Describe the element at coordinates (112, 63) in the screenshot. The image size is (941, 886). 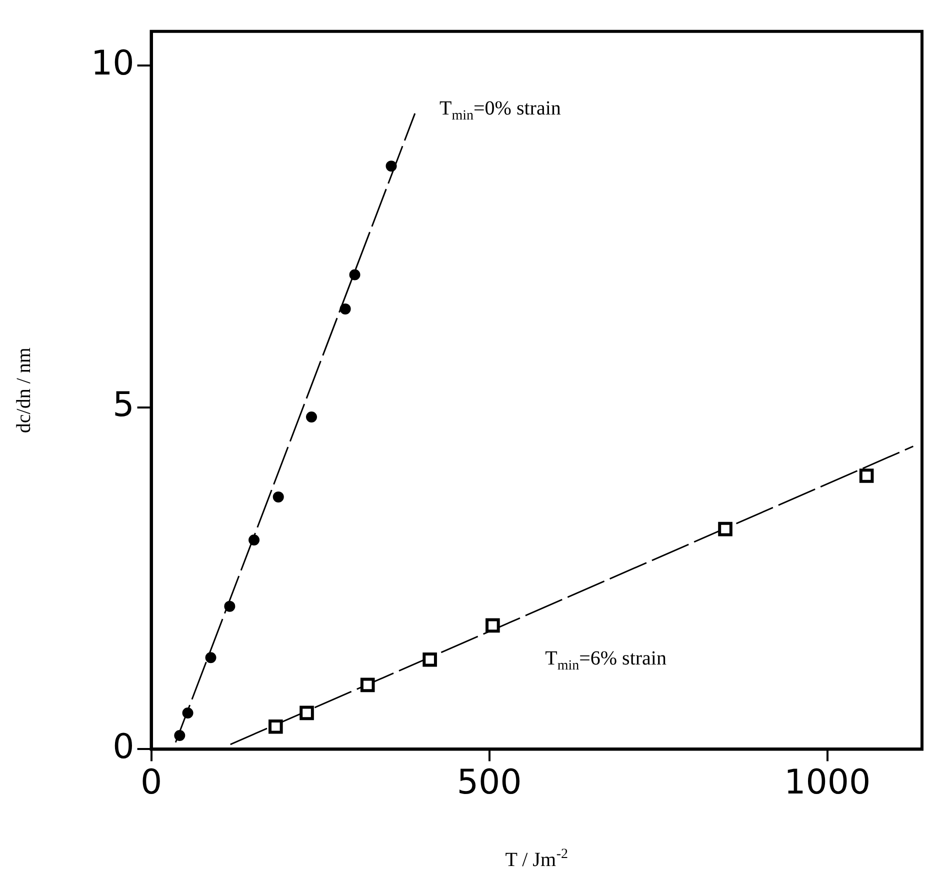
I see `y-tick-label: 10` at that location.